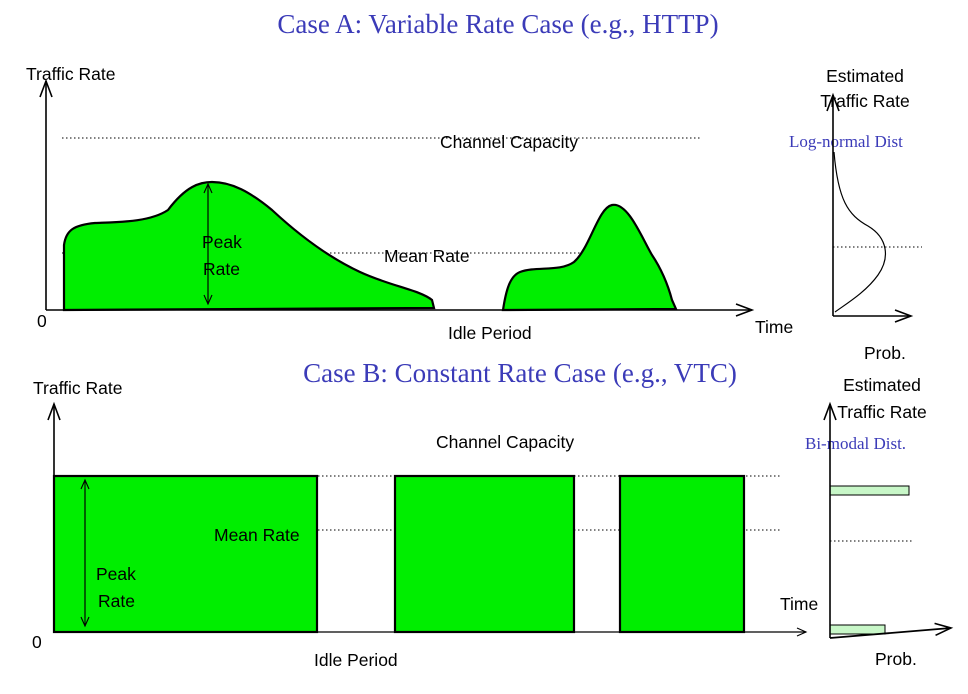  Describe the element at coordinates (896, 659) in the screenshot. I see `case-b-dist-x-label: Prob.` at that location.